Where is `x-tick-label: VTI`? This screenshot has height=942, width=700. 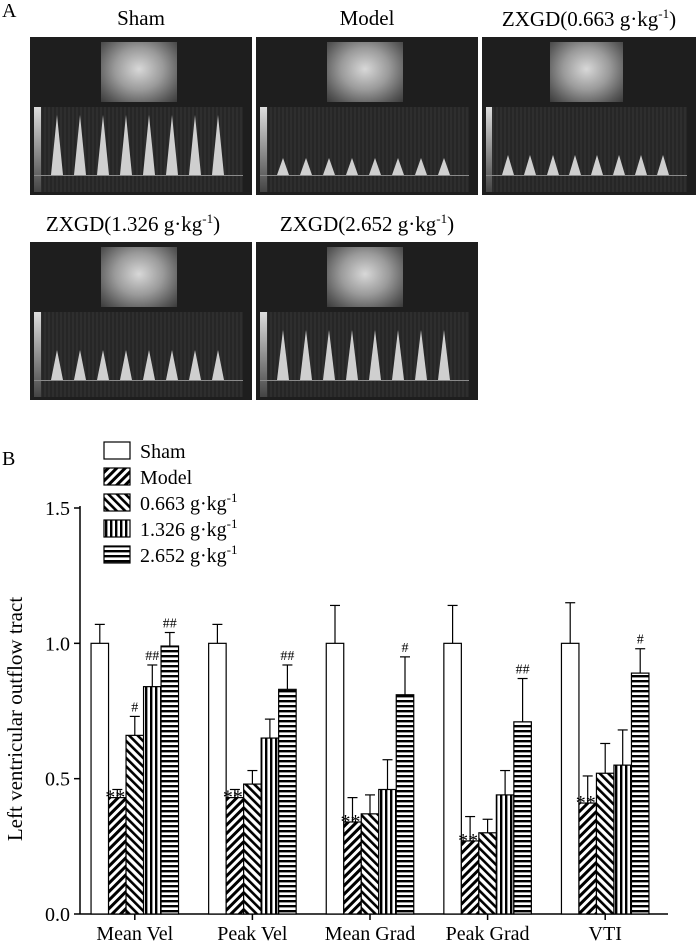
x-tick-label: VTI is located at coordinates (605, 932).